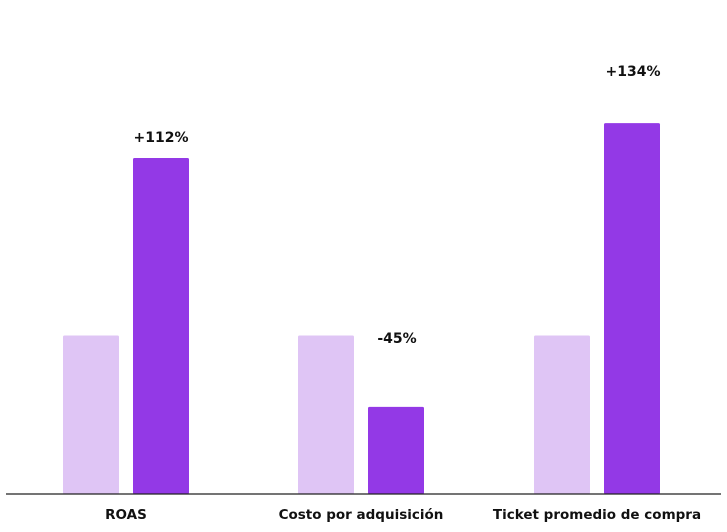  I want to click on bar-costo-por-adquisicion-antes, so click(326, 414).